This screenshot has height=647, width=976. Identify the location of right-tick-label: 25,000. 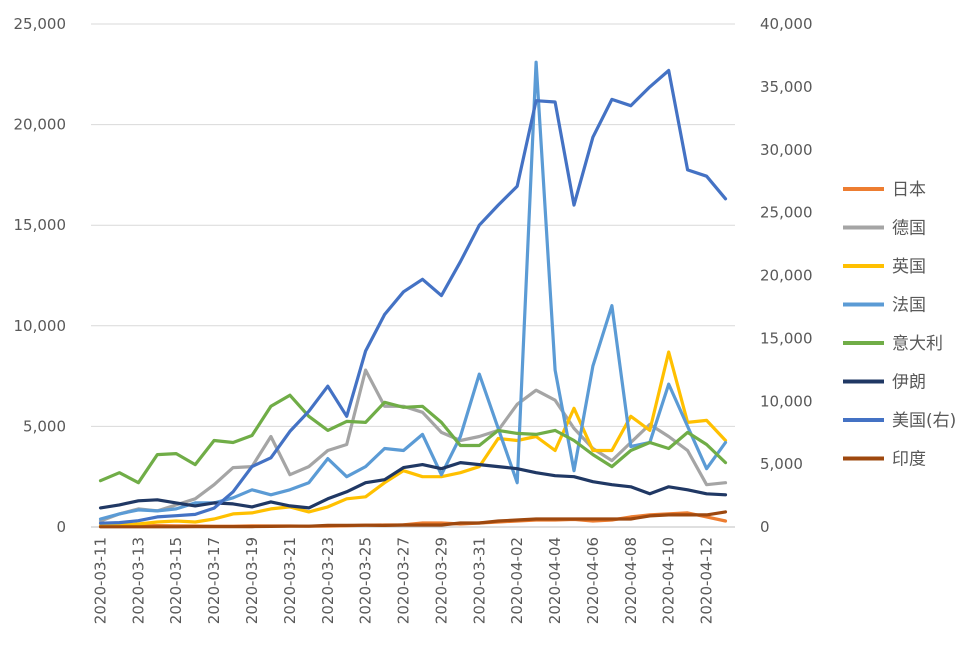
(786, 213).